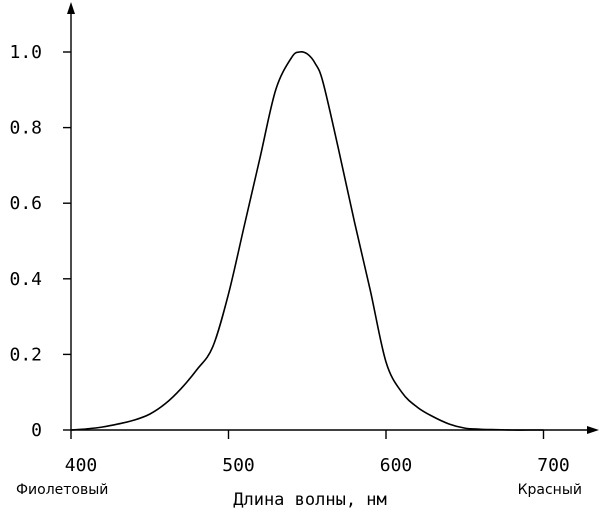 The height and width of the screenshot is (510, 600). I want to click on annotation-violet: Фиолетовый, so click(62, 490).